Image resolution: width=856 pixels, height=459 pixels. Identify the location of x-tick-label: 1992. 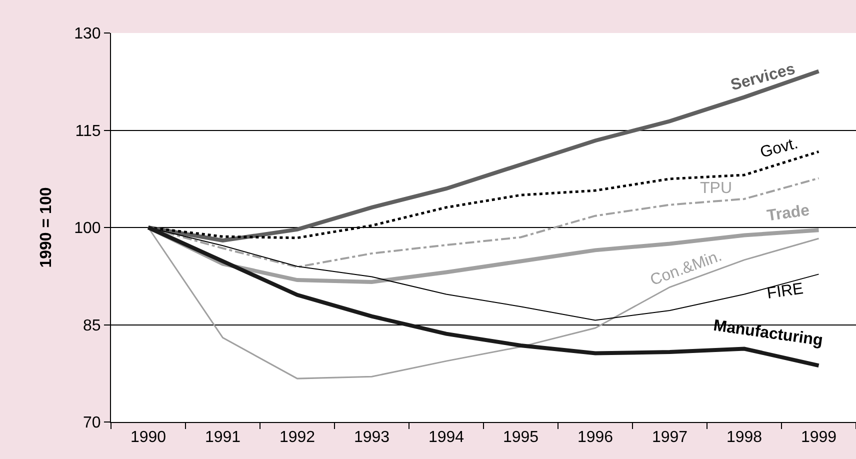
(297, 437).